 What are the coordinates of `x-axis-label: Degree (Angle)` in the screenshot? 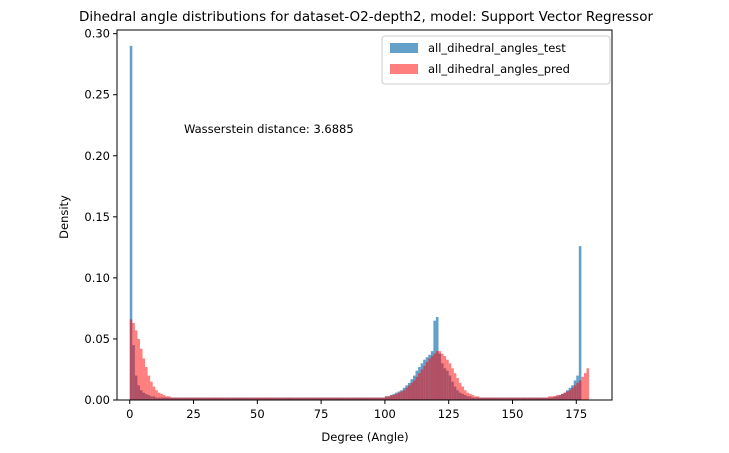 It's located at (364, 437).